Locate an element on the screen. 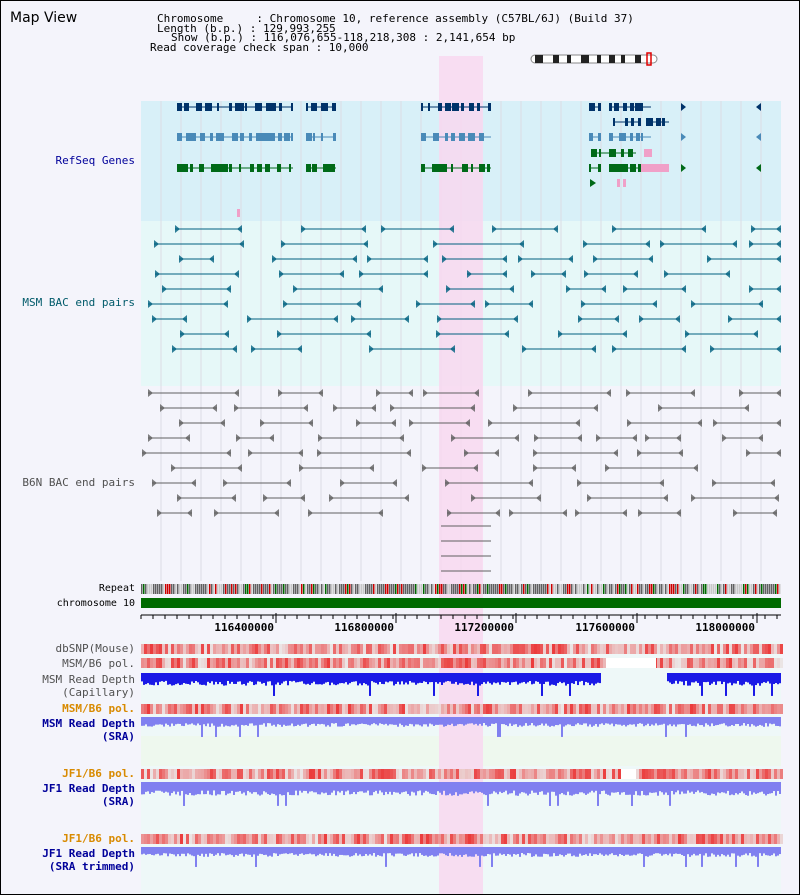  track-label-msm-bac: MSM BAC end pairs is located at coordinates (78, 302).